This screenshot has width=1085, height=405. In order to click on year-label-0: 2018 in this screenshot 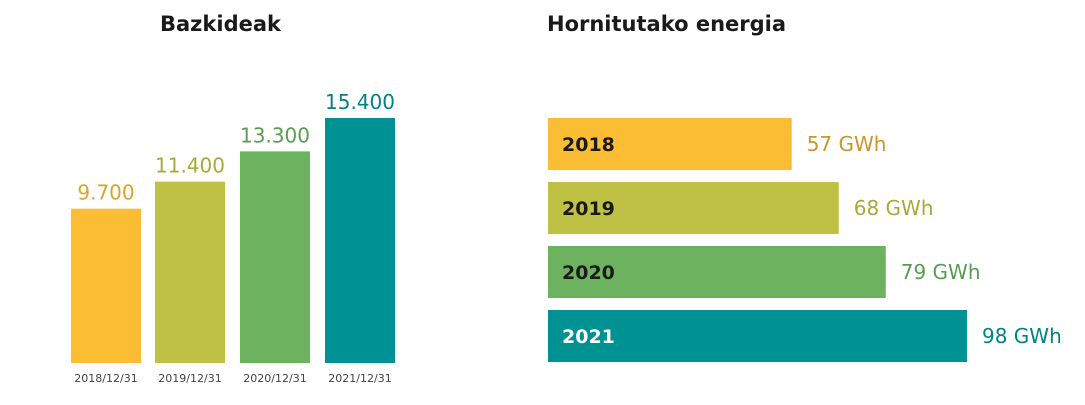, I will do `click(588, 145)`.